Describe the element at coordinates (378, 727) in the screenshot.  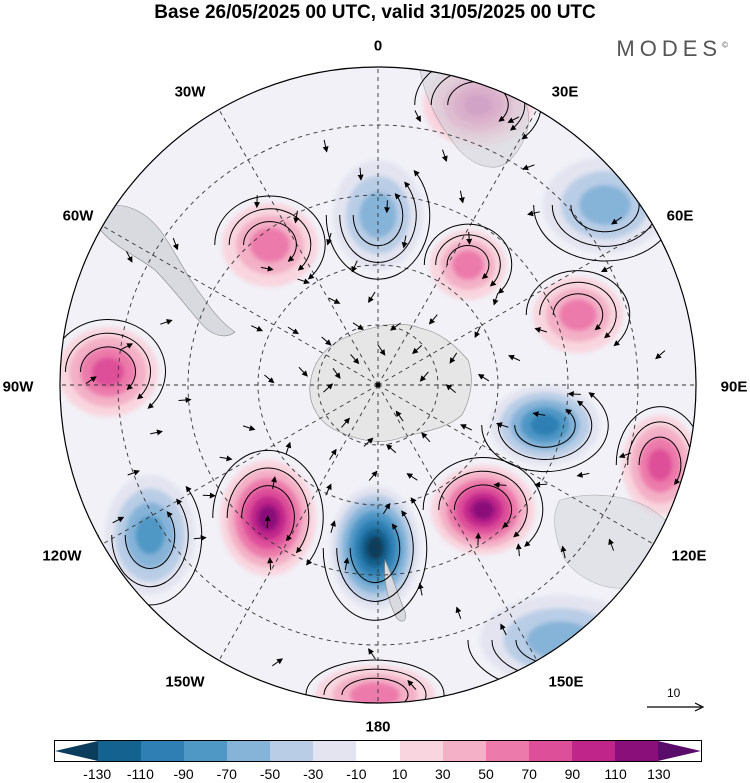
I see `lon-label-180: 180` at that location.